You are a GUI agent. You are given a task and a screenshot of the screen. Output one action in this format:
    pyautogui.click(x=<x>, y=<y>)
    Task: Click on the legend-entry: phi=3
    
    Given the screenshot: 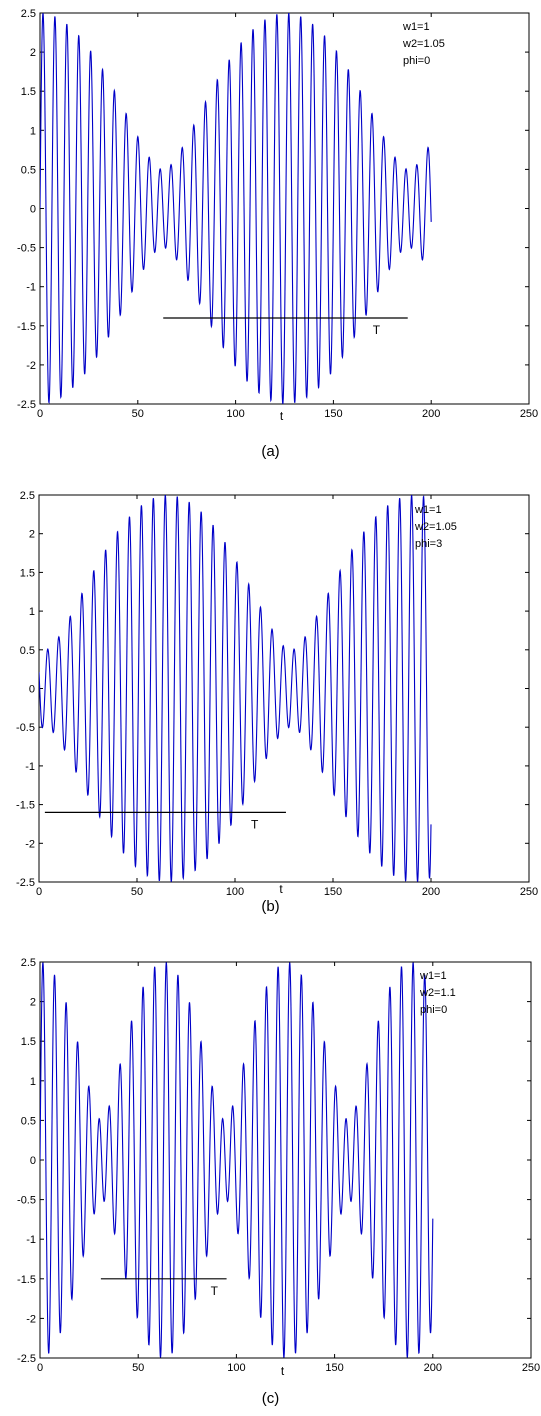 What is the action you would take?
    pyautogui.click(x=428, y=544)
    